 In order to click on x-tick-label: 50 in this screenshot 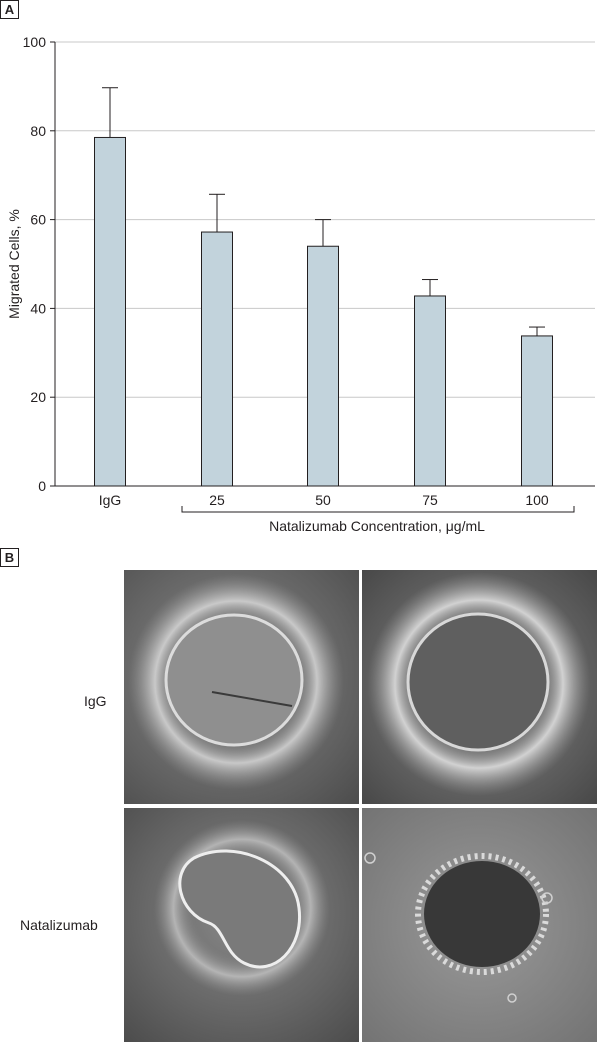, I will do `click(323, 500)`.